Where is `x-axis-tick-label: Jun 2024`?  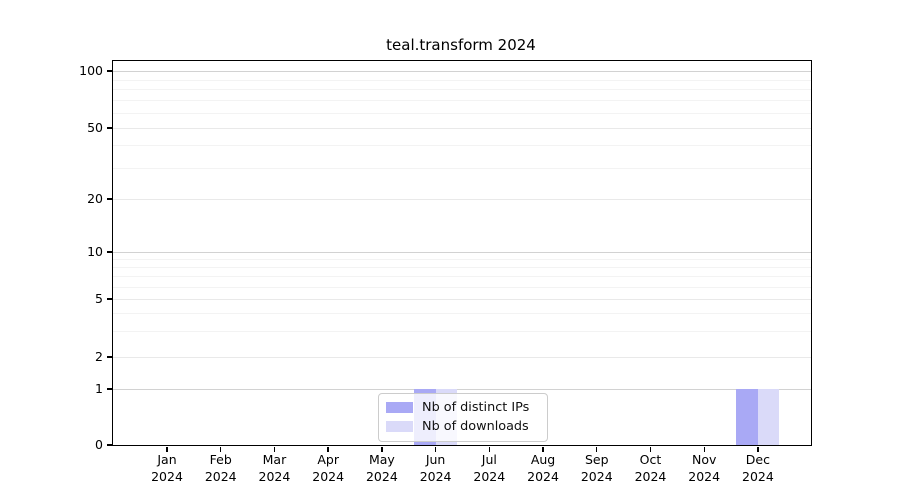 x-axis-tick-label: Jun 2024 is located at coordinates (436, 468).